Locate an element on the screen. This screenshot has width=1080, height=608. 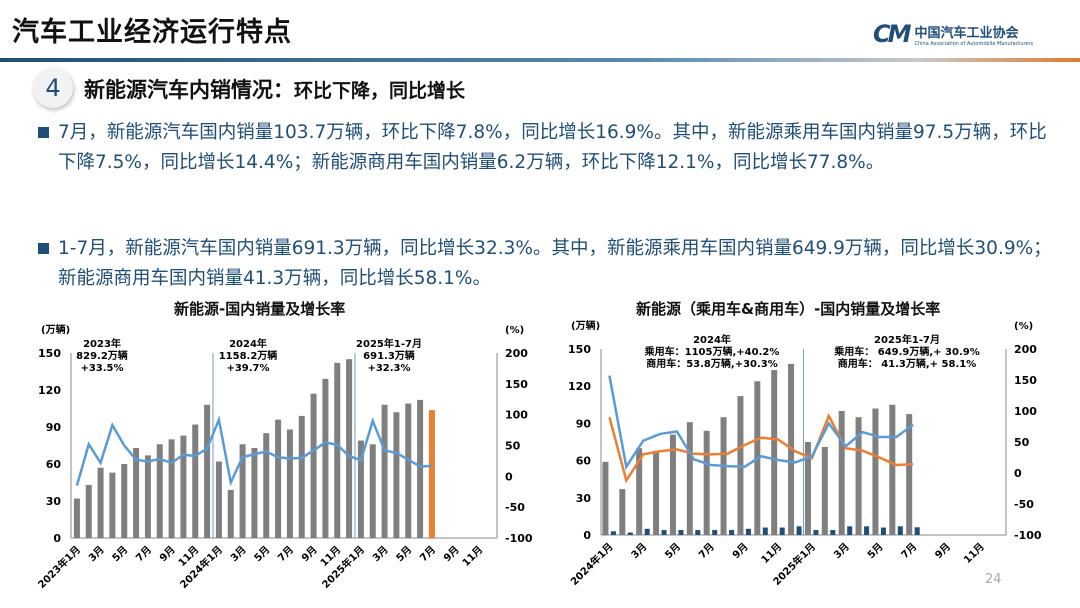
caam-logo-icon: CM is located at coordinates (892, 34).